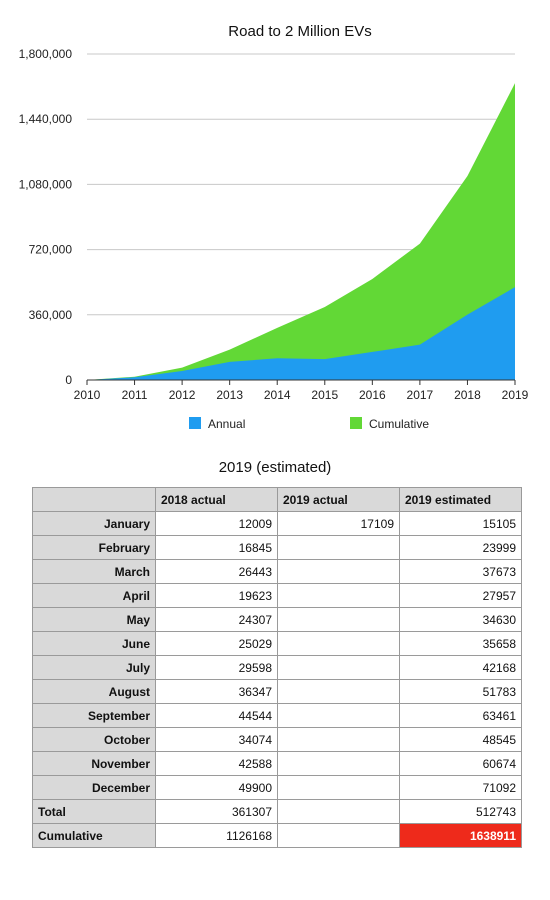 This screenshot has height=900, width=550. I want to click on table-row: December 49900 71092, so click(277, 787).